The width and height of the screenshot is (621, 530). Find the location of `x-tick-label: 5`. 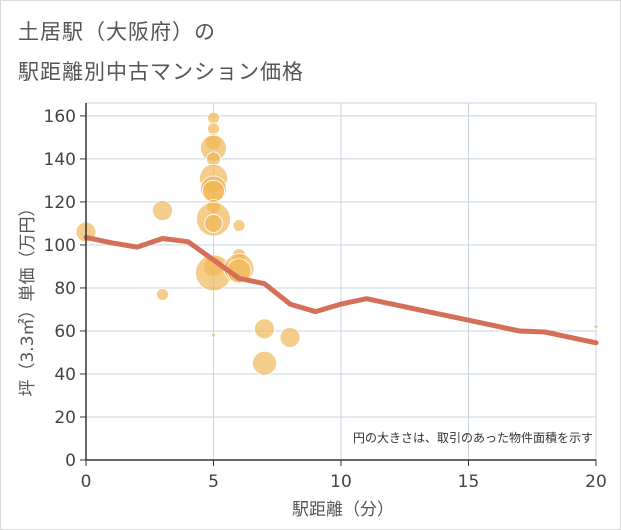

x-tick-label: 5 is located at coordinates (213, 482).